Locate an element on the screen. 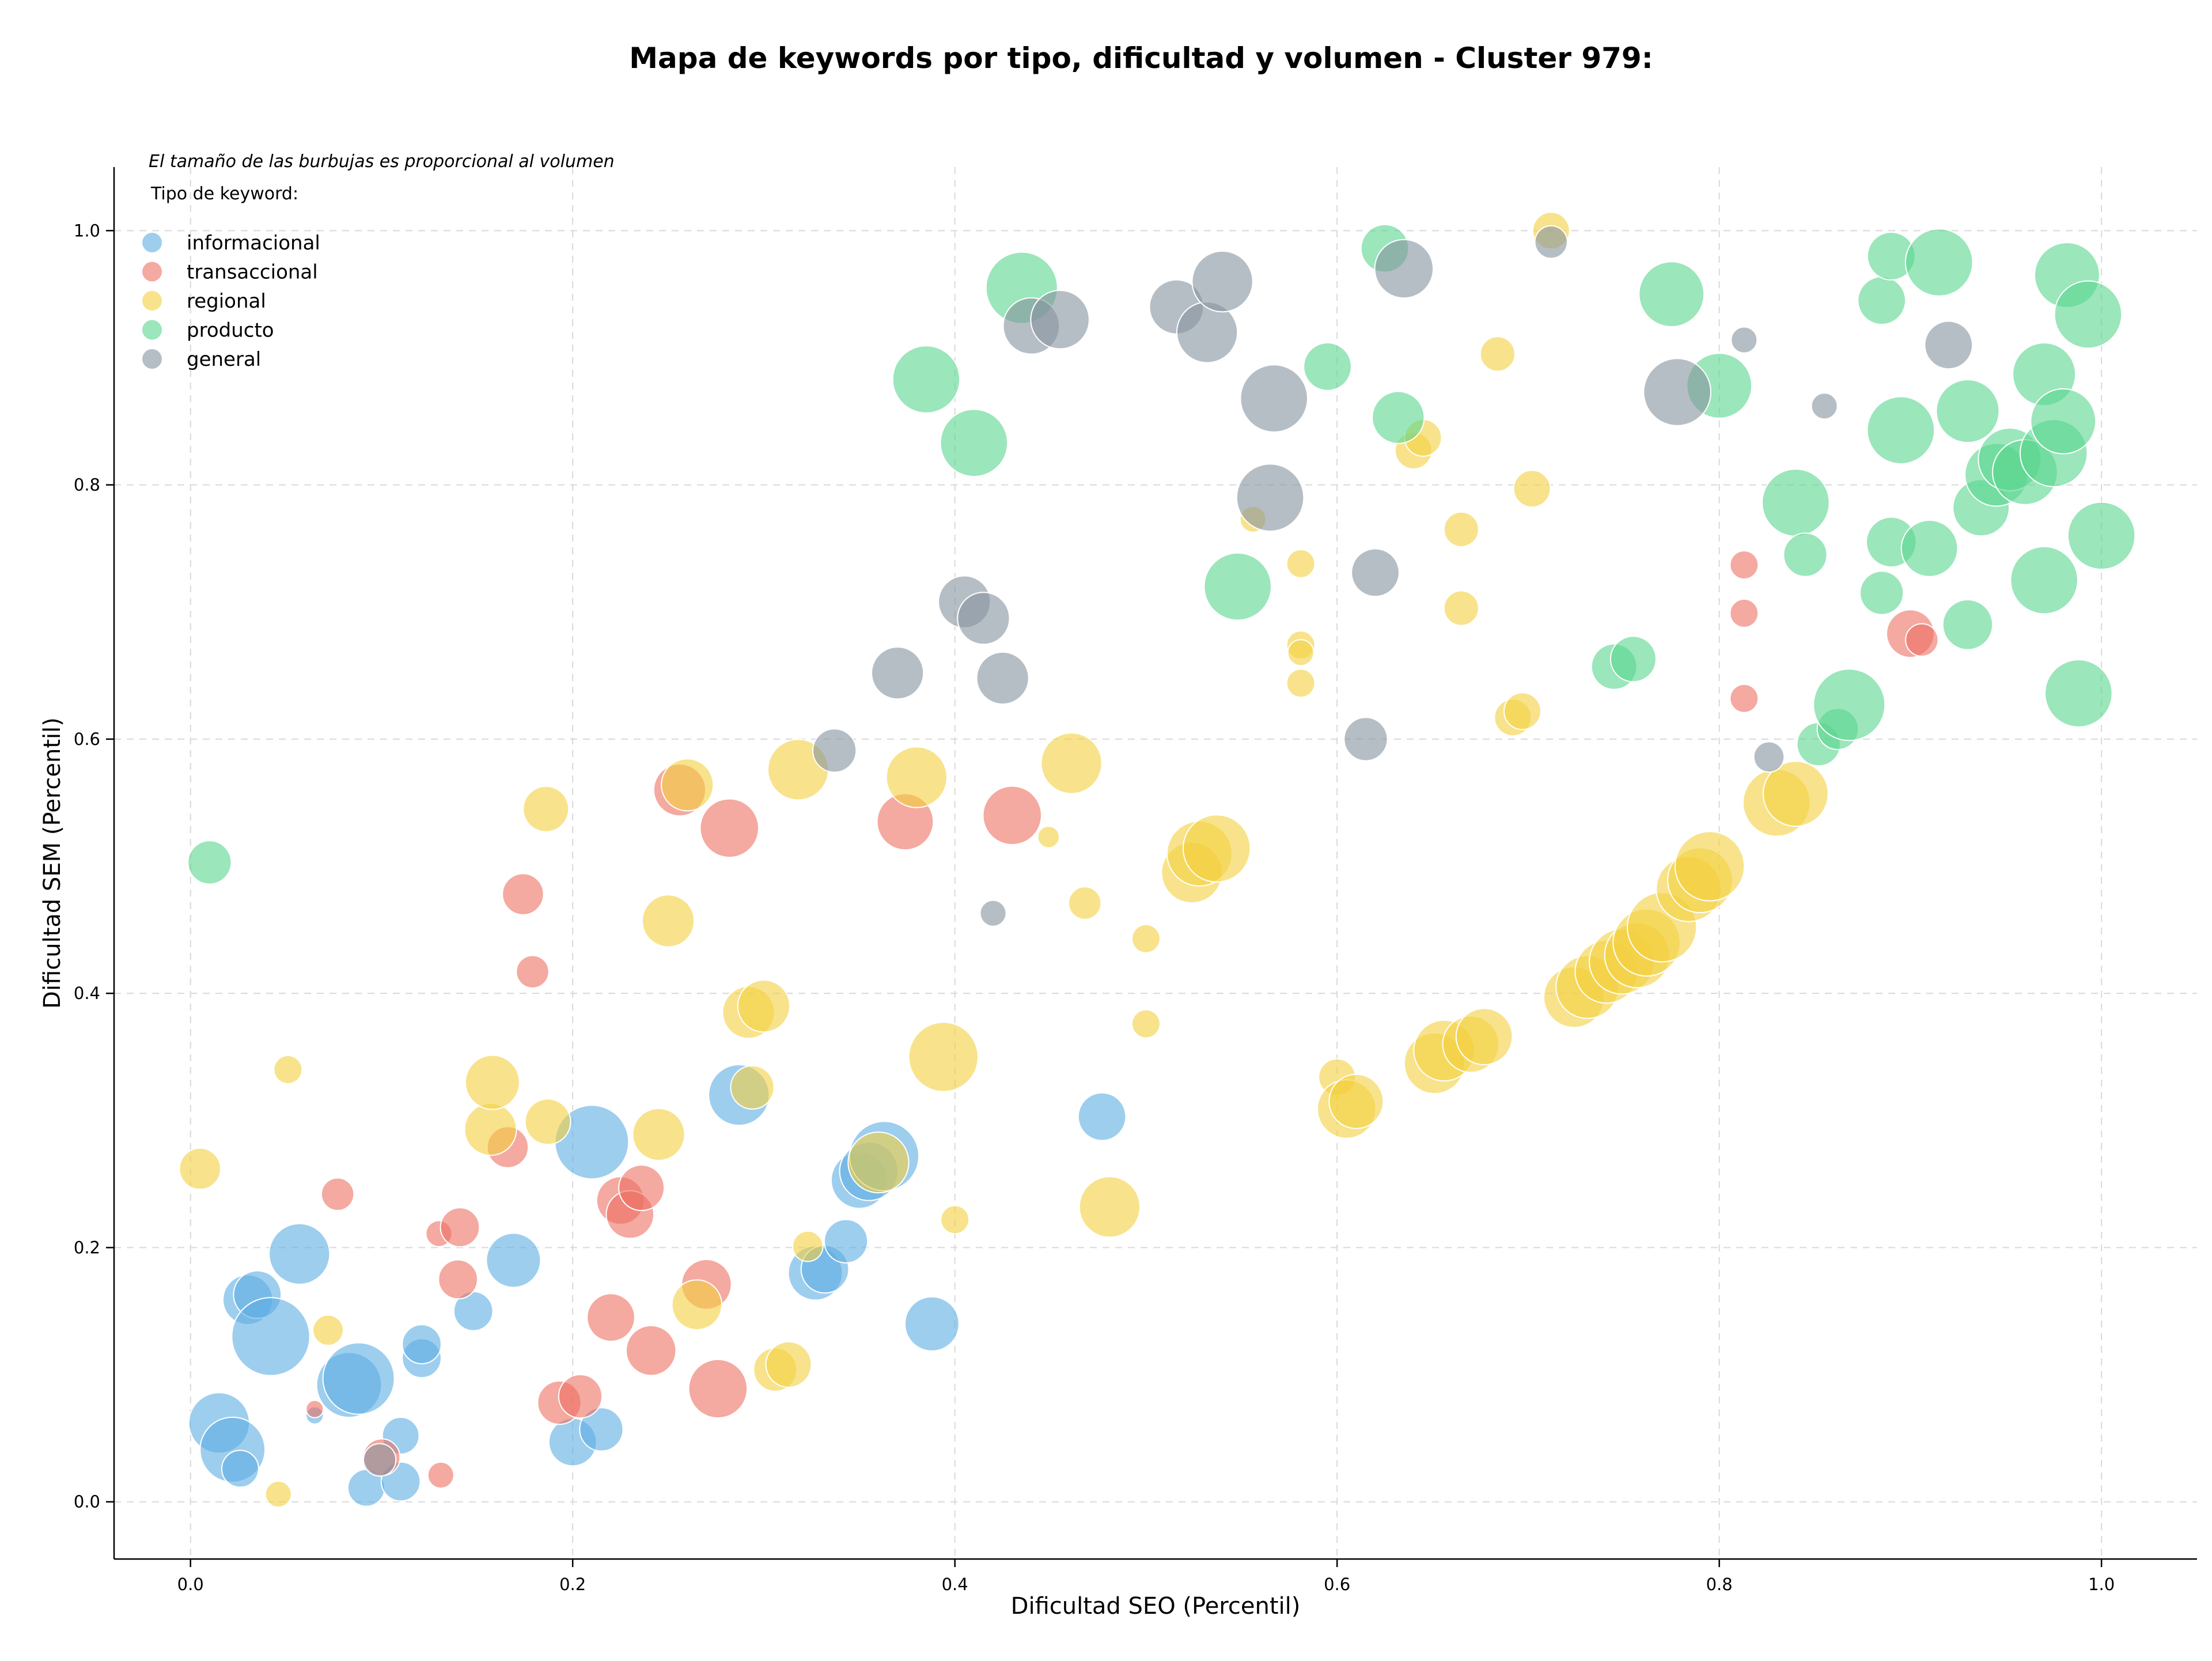 The height and width of the screenshot is (1661, 2212). x-tick-label: 0.2 is located at coordinates (572, 1584).